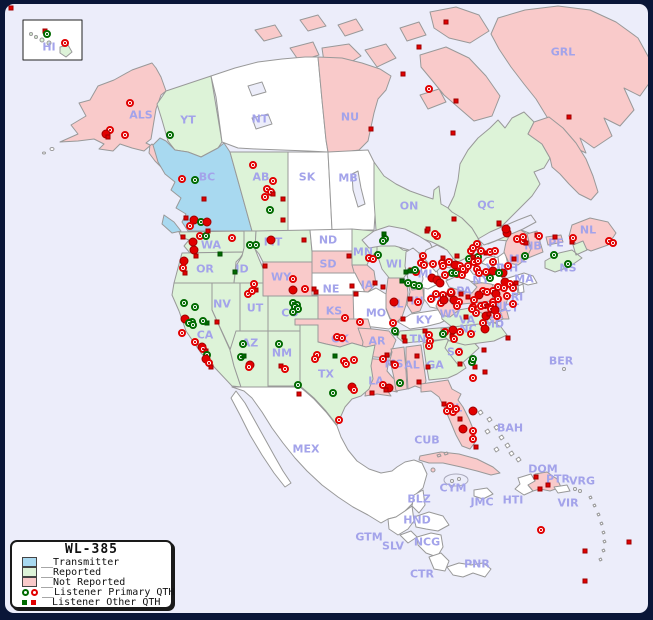 The image size is (653, 620). I want to click on map-label-cub: CUB, so click(427, 440).